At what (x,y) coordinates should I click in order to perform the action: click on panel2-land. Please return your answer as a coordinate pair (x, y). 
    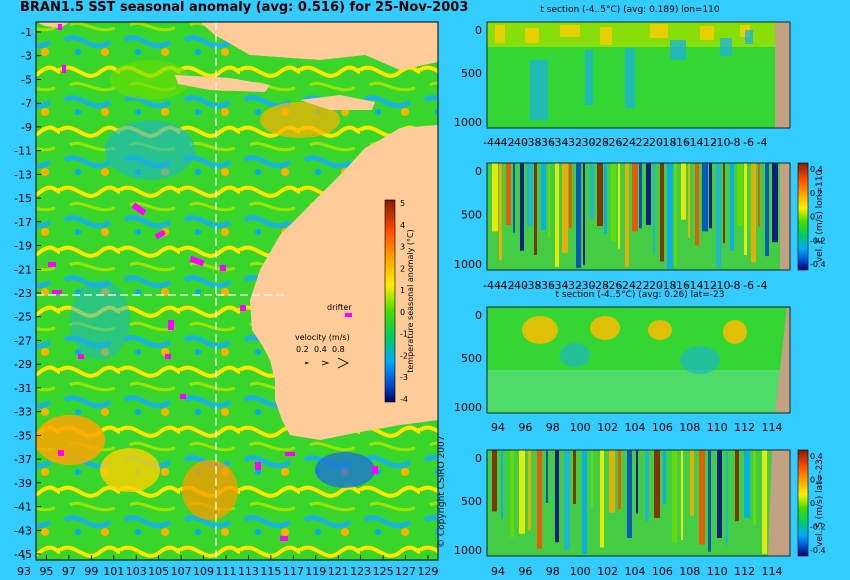
    Looking at the image, I should click on (785, 216).